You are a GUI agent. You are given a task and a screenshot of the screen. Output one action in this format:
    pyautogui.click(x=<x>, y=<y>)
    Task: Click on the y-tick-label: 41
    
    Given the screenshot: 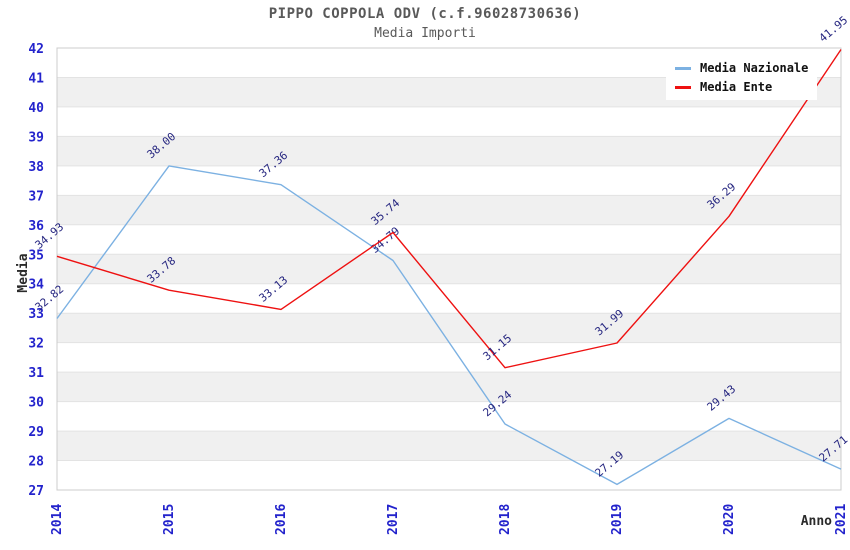 What is the action you would take?
    pyautogui.click(x=36, y=78)
    